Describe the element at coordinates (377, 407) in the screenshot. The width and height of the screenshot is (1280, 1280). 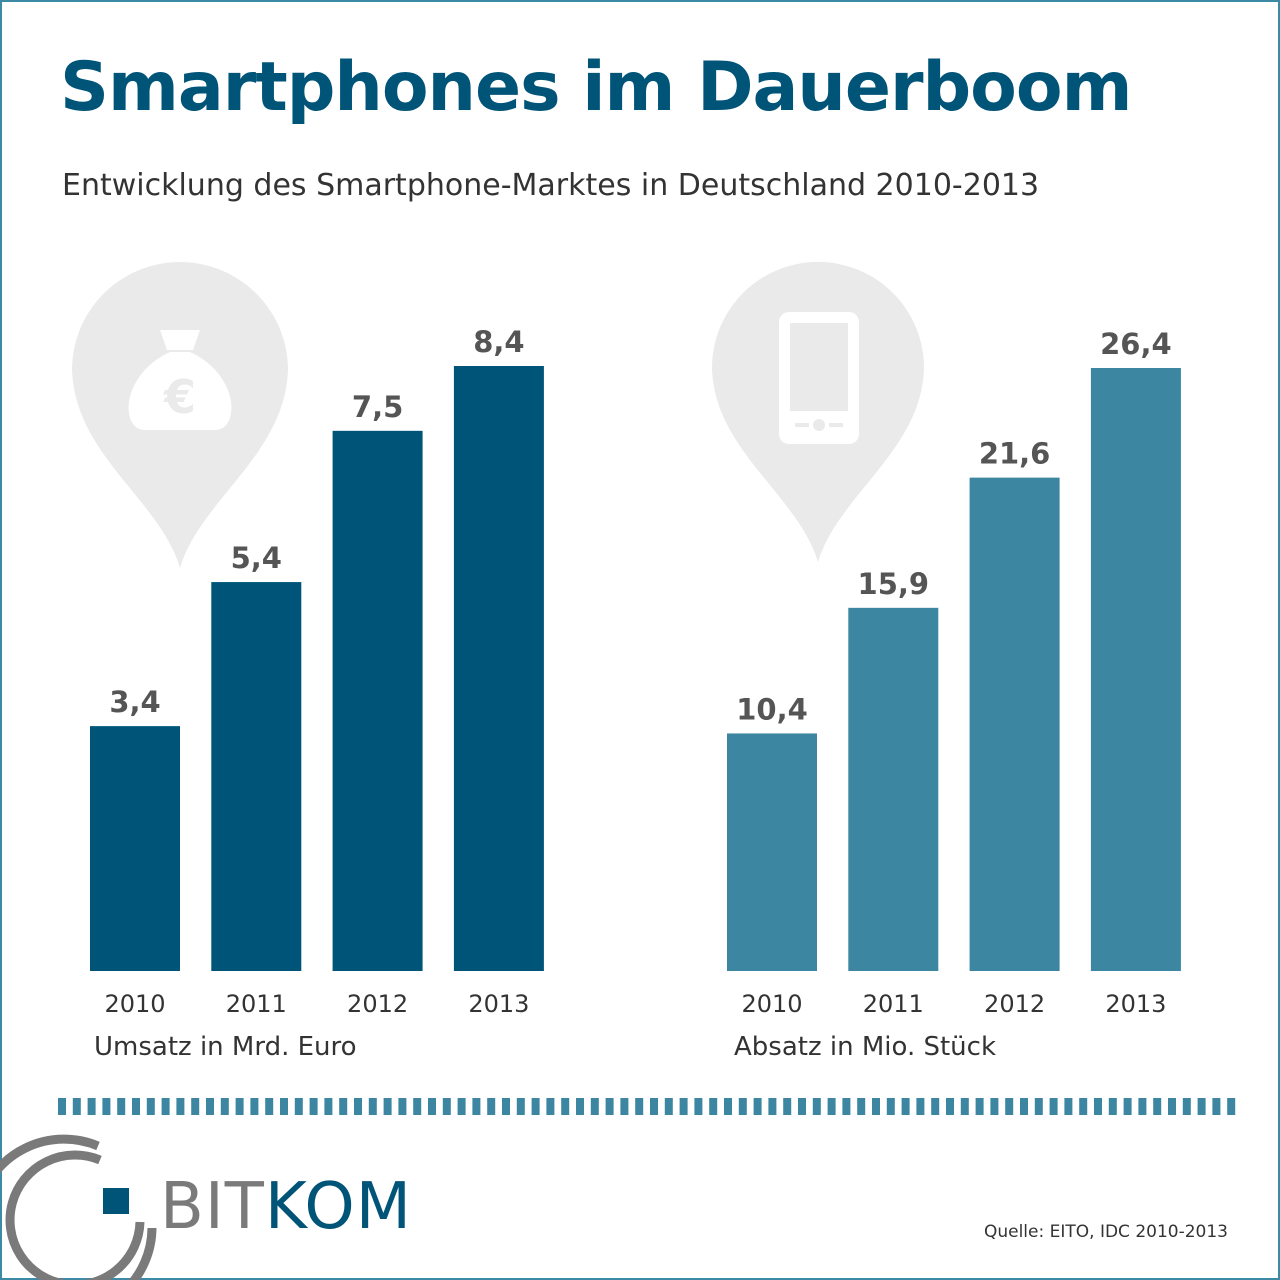
I see `revenue-value-label: 7,5` at that location.